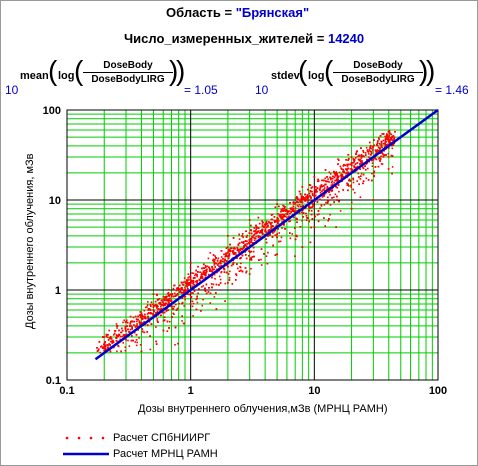 The width and height of the screenshot is (478, 466). I want to click on stdev-close-paren: ), so click(431, 70).